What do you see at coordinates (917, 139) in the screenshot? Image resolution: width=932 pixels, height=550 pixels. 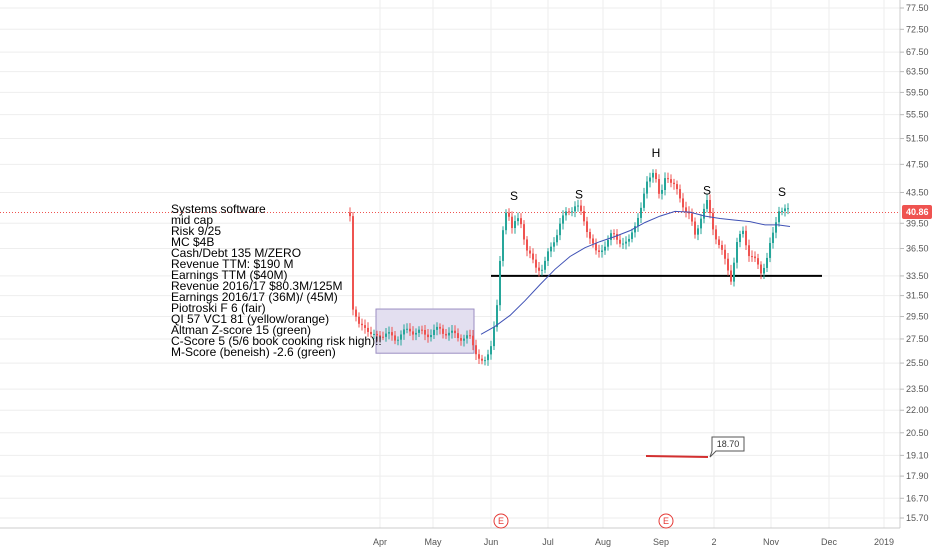 I see `y-tick-label: 51.50` at bounding box center [917, 139].